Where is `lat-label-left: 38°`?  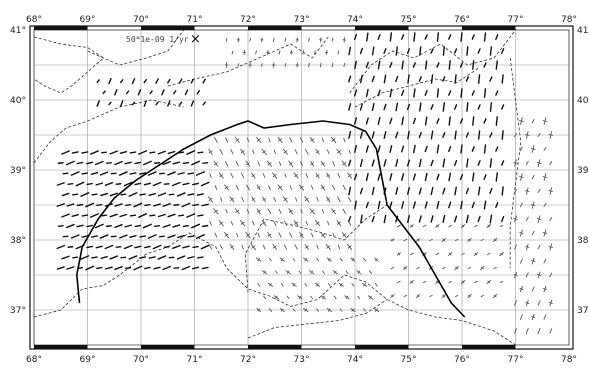 lat-label-left: 38° is located at coordinates (18, 241).